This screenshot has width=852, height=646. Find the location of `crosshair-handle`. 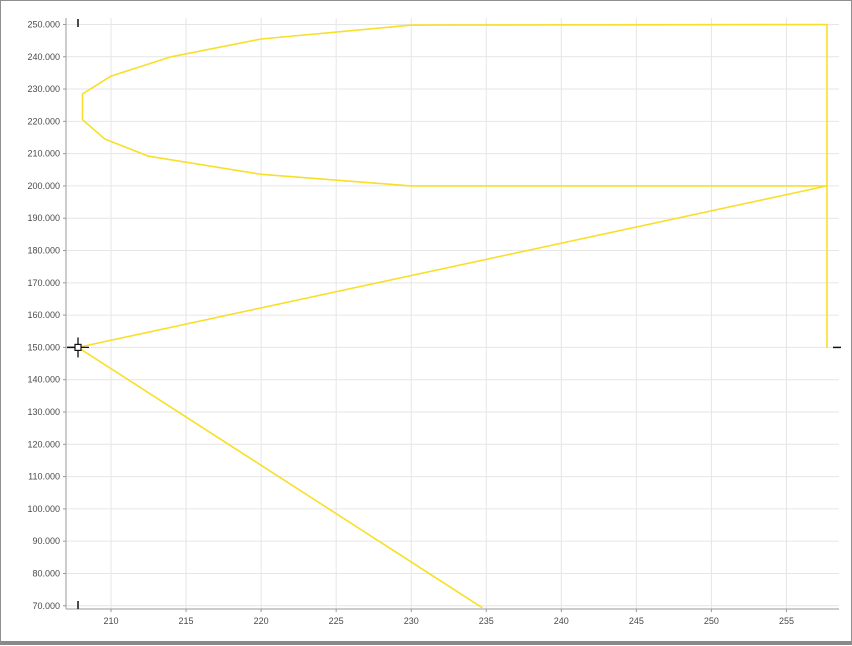

crosshair-handle is located at coordinates (78, 347).